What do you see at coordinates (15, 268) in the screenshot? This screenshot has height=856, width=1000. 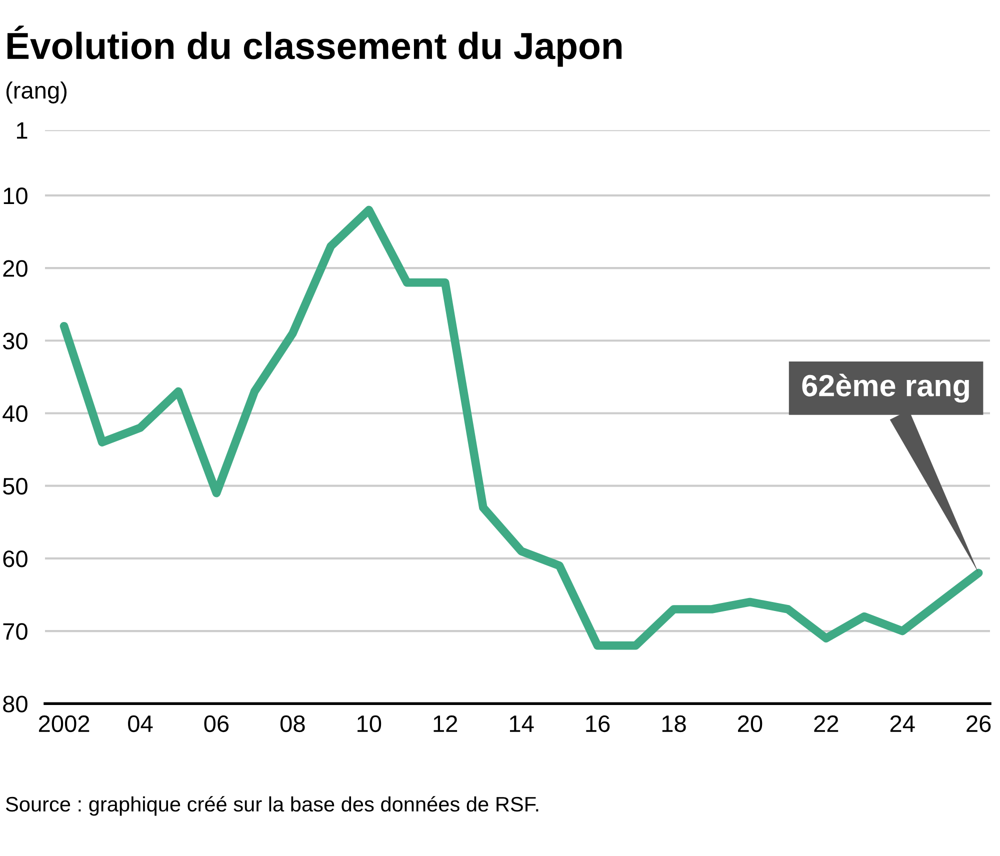 I see `y-tick-label: 20` at bounding box center [15, 268].